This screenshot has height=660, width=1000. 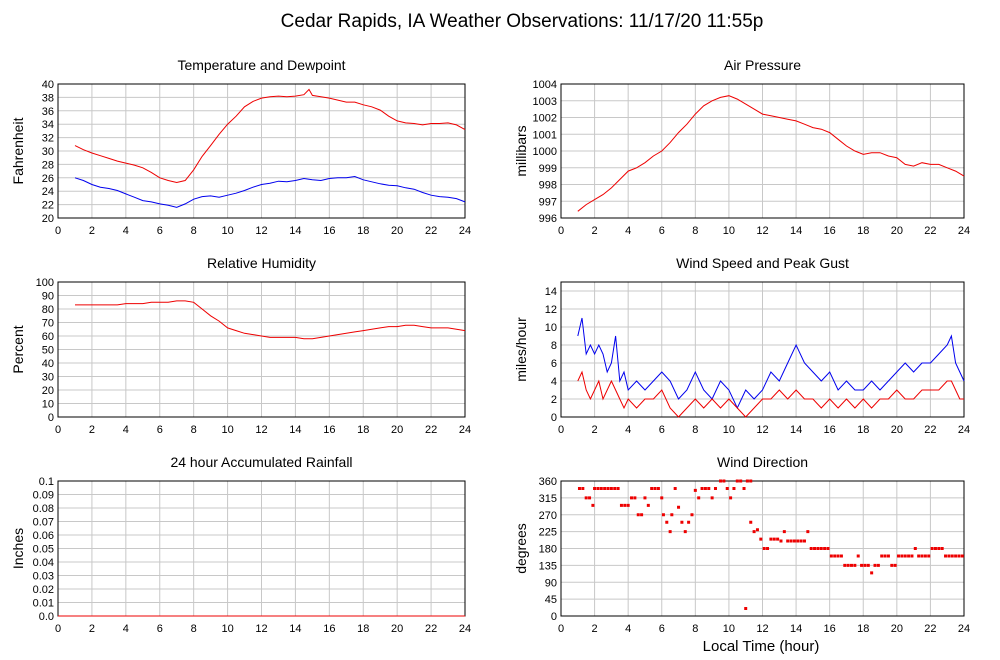 What do you see at coordinates (762, 65) in the screenshot?
I see `chart-title: Air Pressure` at bounding box center [762, 65].